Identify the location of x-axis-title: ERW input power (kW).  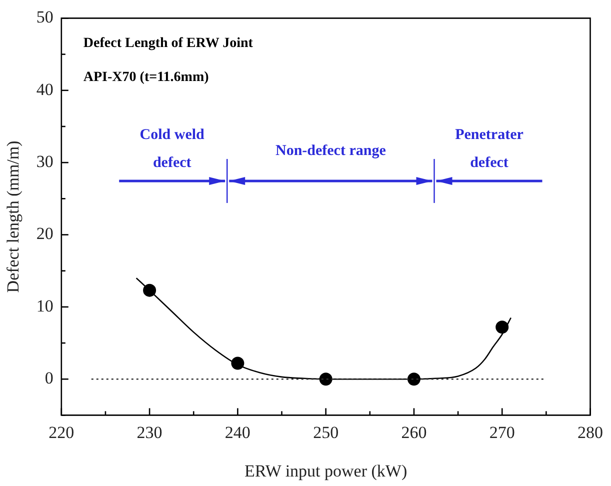
(326, 470).